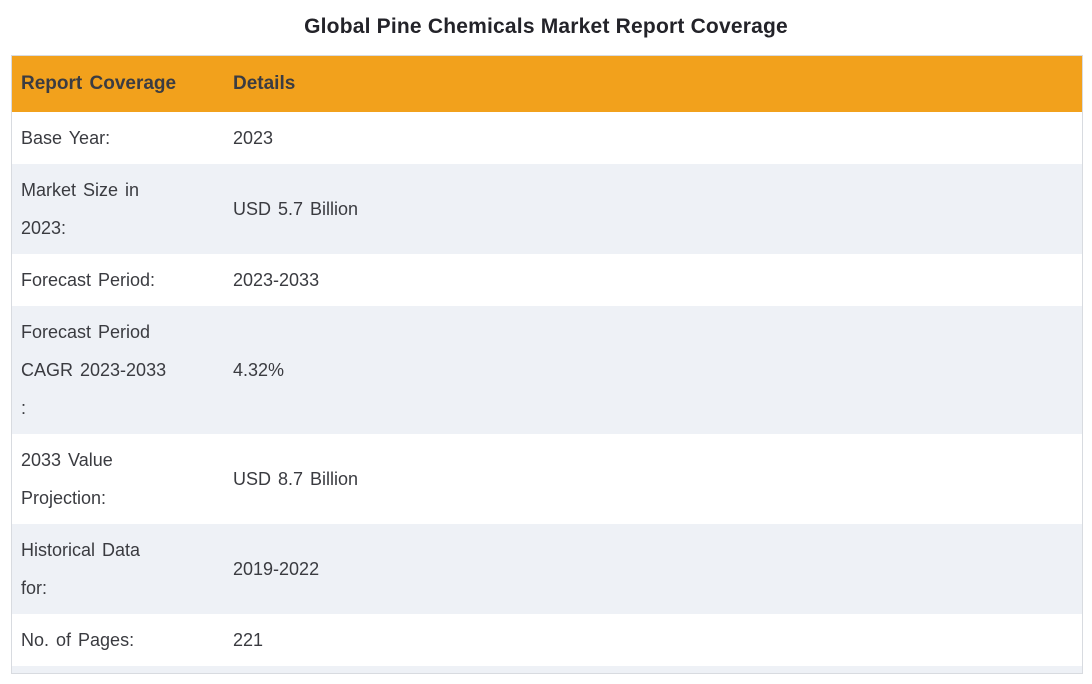 This screenshot has width=1092, height=684. What do you see at coordinates (99, 83) in the screenshot?
I see `column-header-report-coverage: Report Coverage` at bounding box center [99, 83].